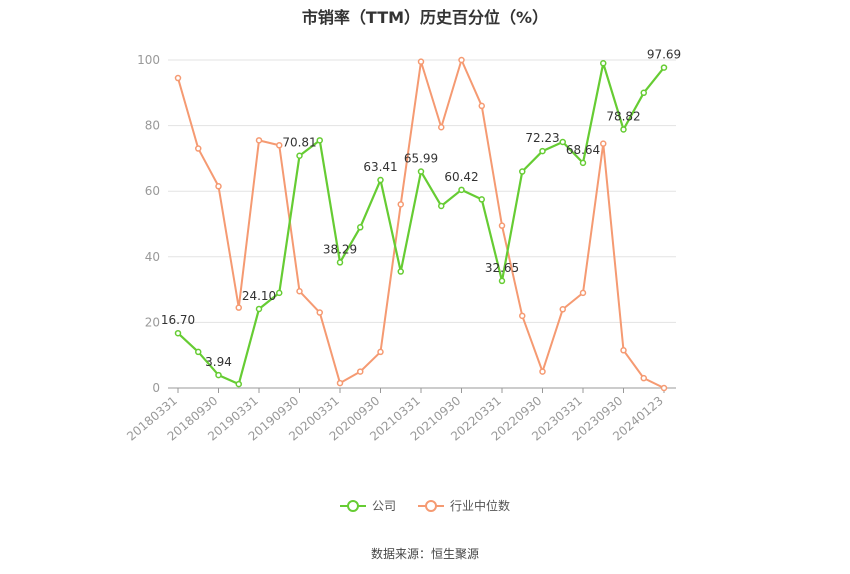 The image size is (850, 574). Describe the element at coordinates (152, 257) in the screenshot. I see `y-tick-label: 40` at that location.